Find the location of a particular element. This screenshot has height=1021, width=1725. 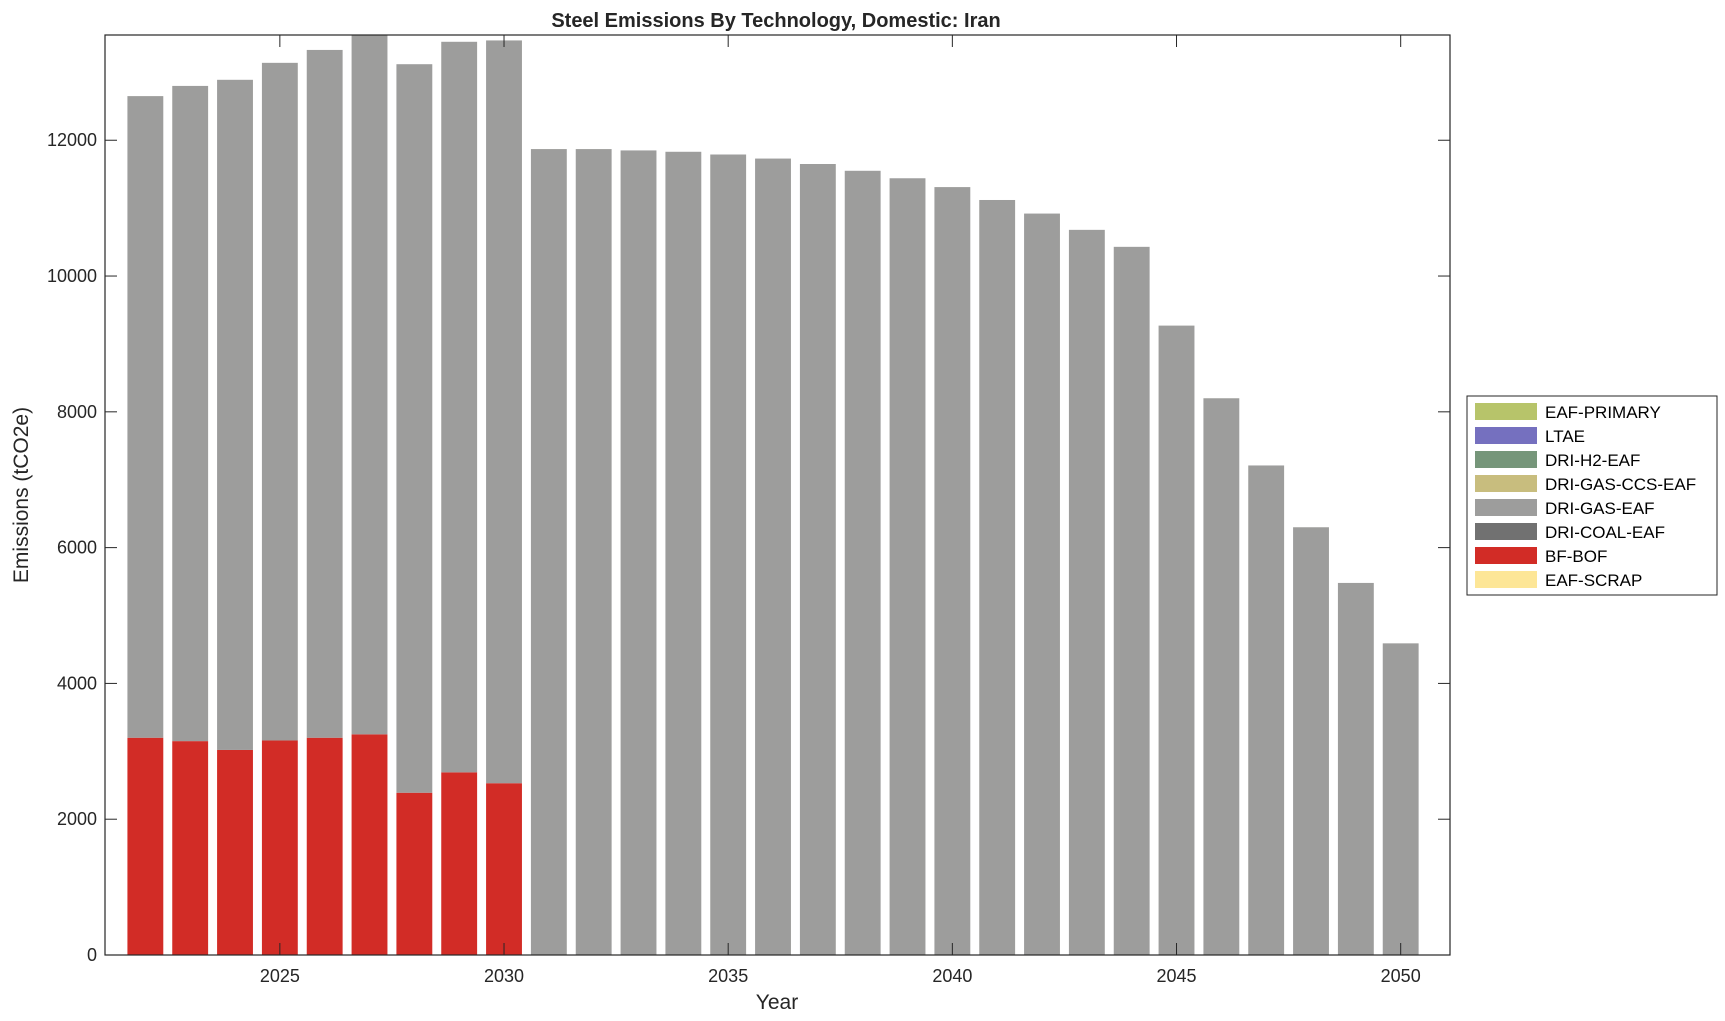

legend-label-dri-gas-ccs-eaf: DRI-GAS-CCS-EAF is located at coordinates (1620, 484).